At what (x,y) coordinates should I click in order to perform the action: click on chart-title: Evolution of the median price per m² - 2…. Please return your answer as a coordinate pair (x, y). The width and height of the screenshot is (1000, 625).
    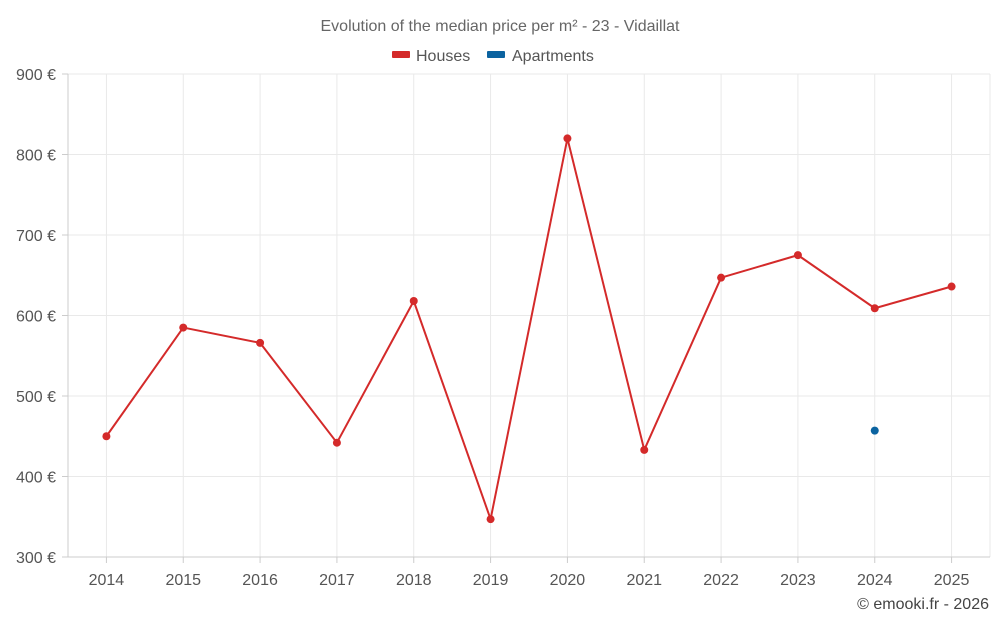
    Looking at the image, I should click on (501, 26).